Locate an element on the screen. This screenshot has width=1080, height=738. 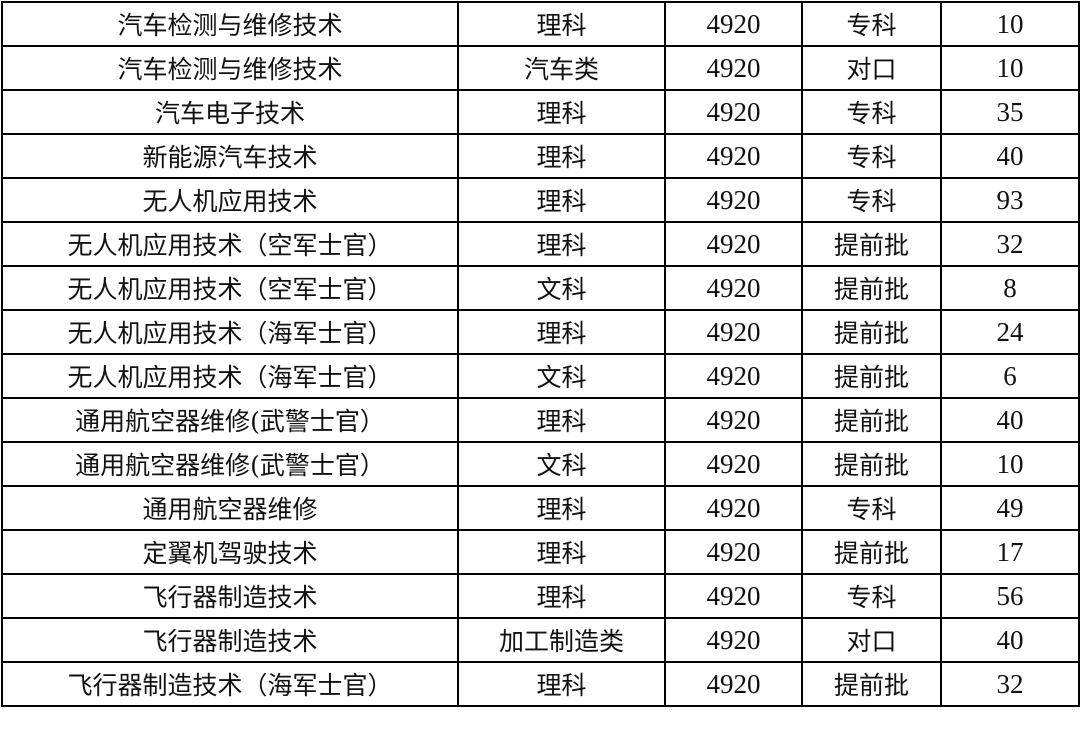
table-row: 新能源汽车技术 理科 4920 专科 40 is located at coordinates (540, 156).